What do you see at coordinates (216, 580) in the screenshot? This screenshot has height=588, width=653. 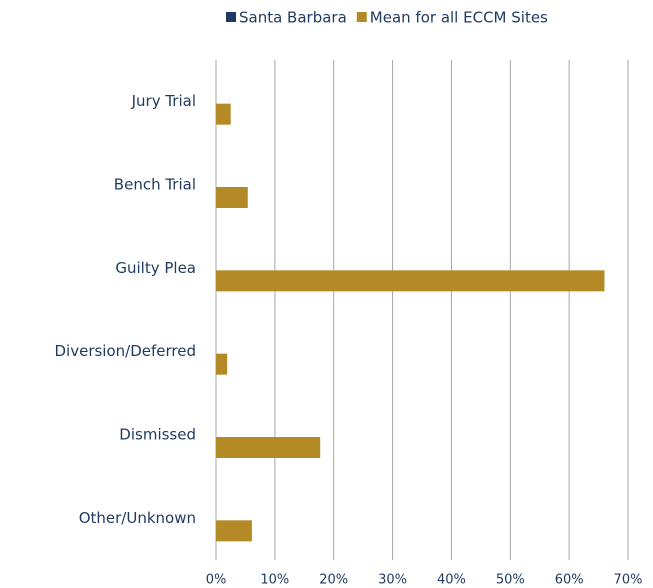 I see `x-tick-label: 0%` at bounding box center [216, 580].